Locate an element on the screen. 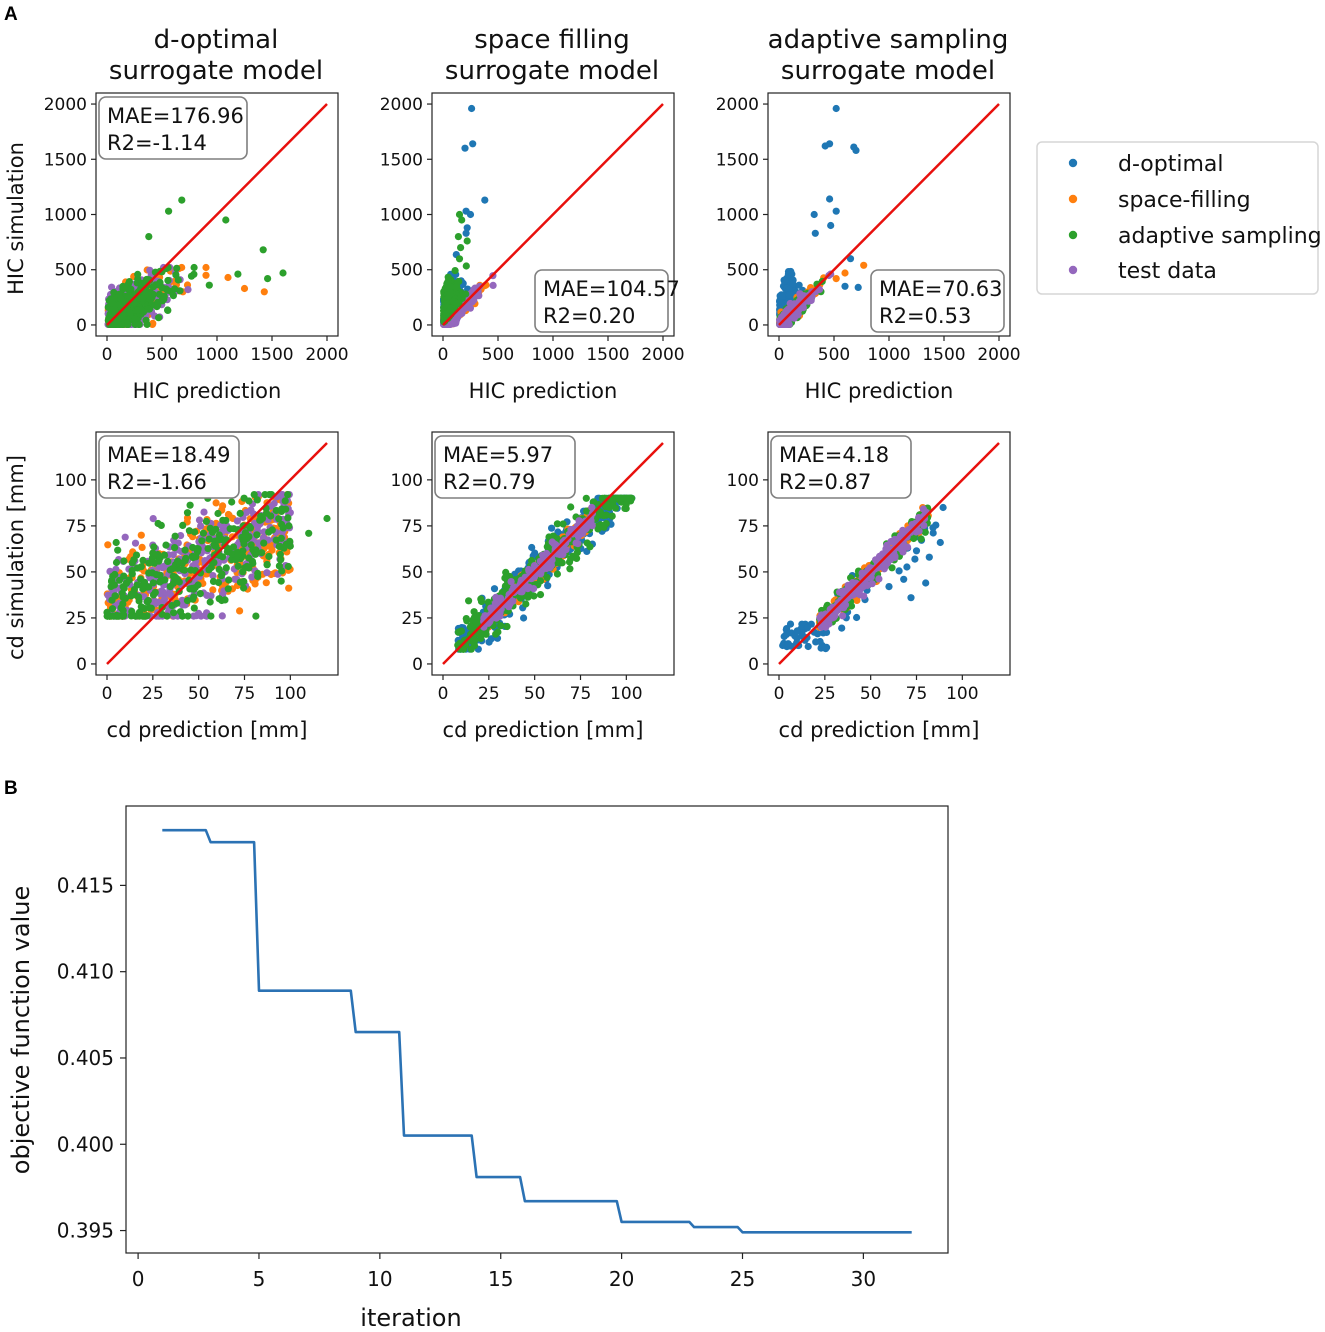 This screenshot has height=1332, width=1325. stat-r2: R2=-1.14 is located at coordinates (157, 143).